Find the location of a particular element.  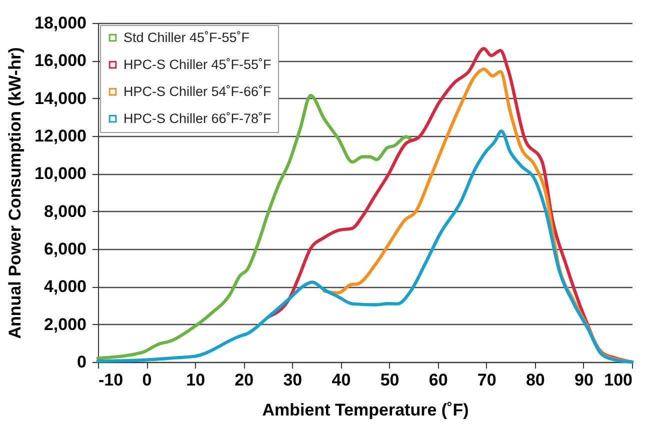

x-tick-label: 60 is located at coordinates (438, 380).